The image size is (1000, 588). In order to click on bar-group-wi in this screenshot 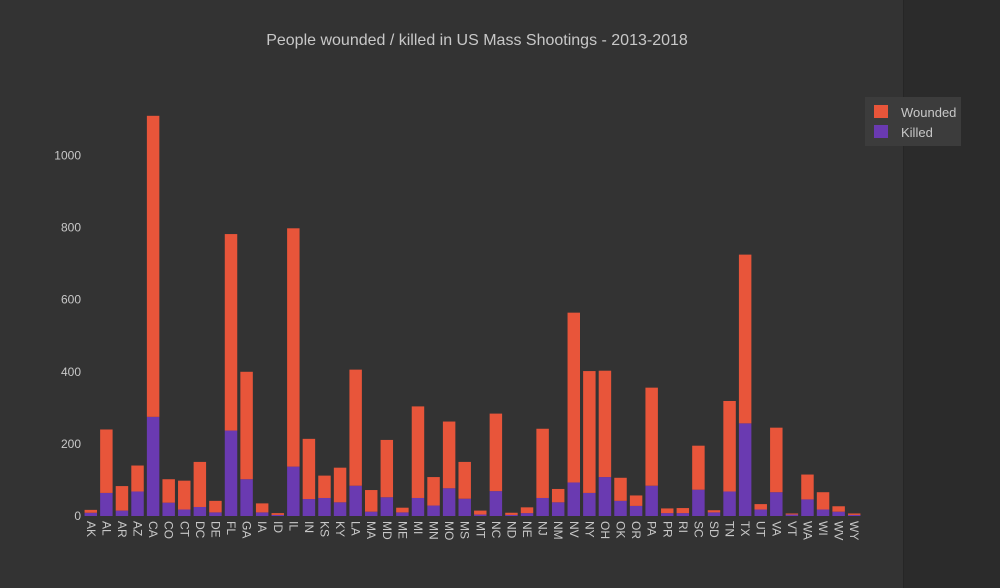, I will do `click(823, 504)`.